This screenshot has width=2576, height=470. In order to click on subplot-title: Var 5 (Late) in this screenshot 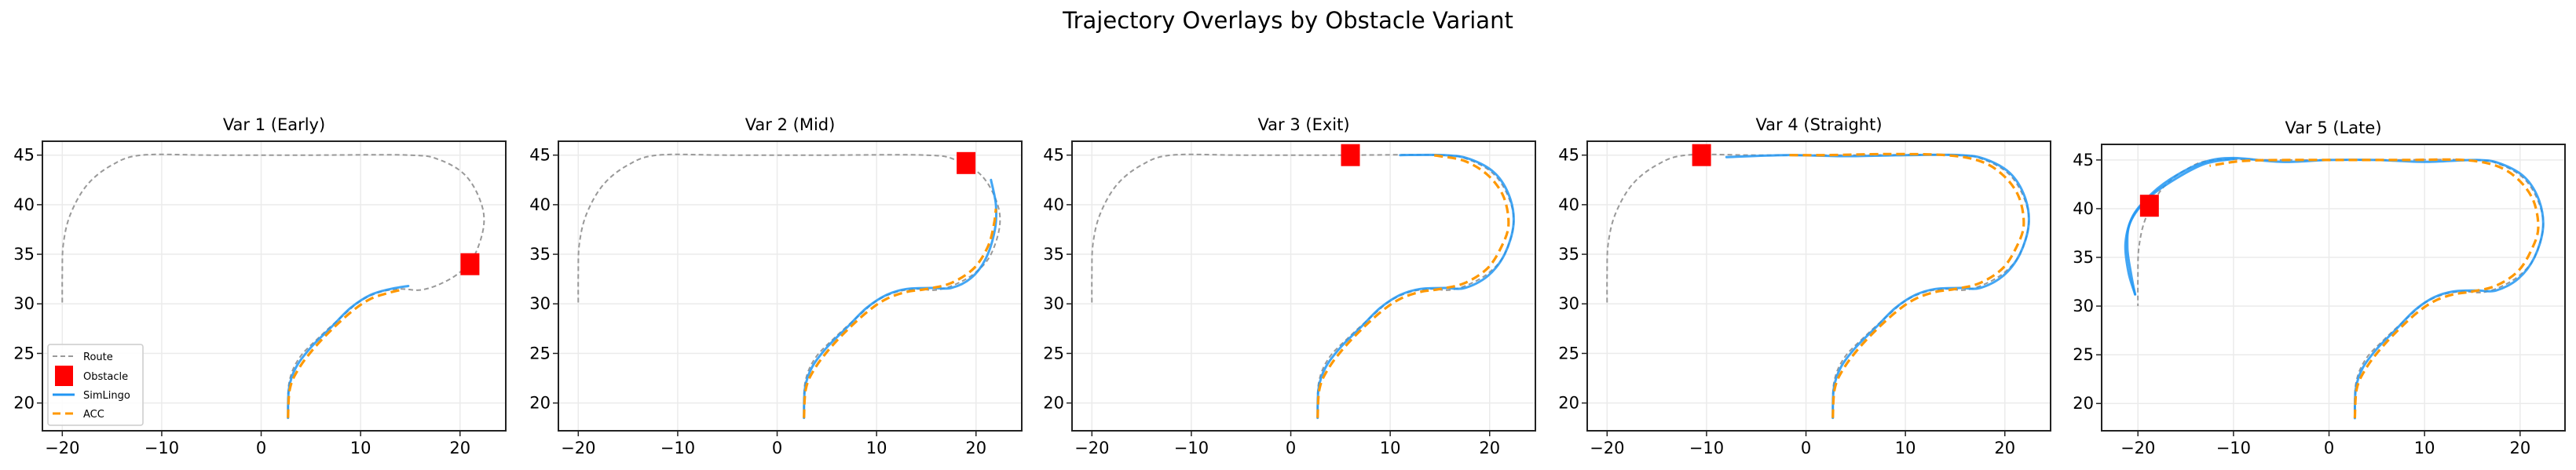, I will do `click(2333, 127)`.